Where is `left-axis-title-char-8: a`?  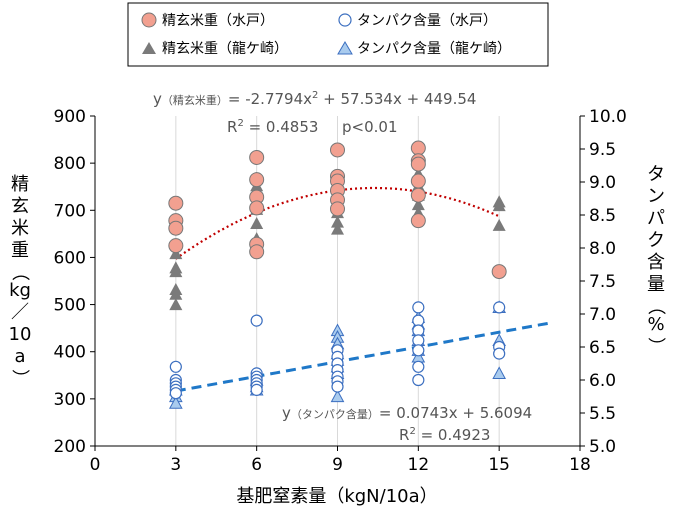 left-axis-title-char-8: a is located at coordinates (19, 356).